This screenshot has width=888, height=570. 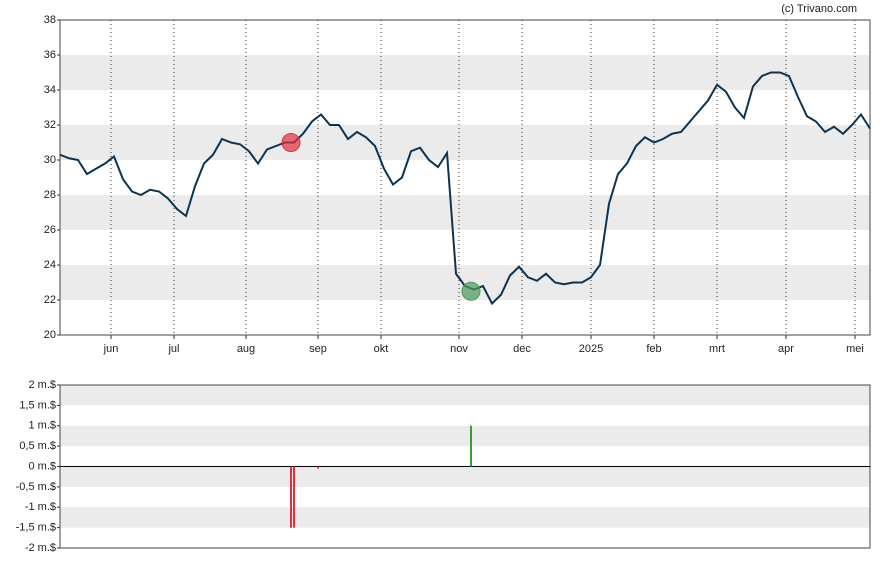 I want to click on x-tick-label: feb, so click(x=653, y=349).